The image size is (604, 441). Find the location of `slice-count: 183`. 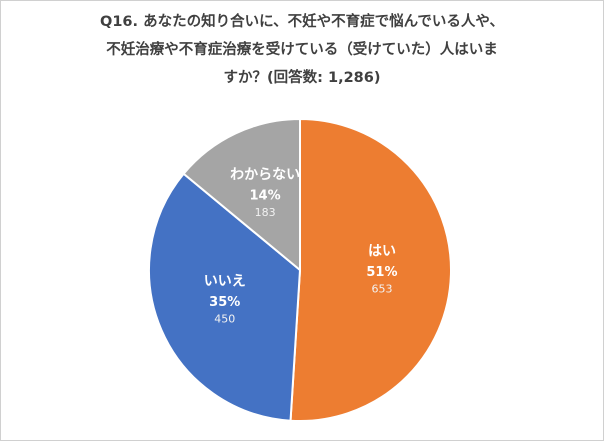

slice-count: 183 is located at coordinates (265, 212).